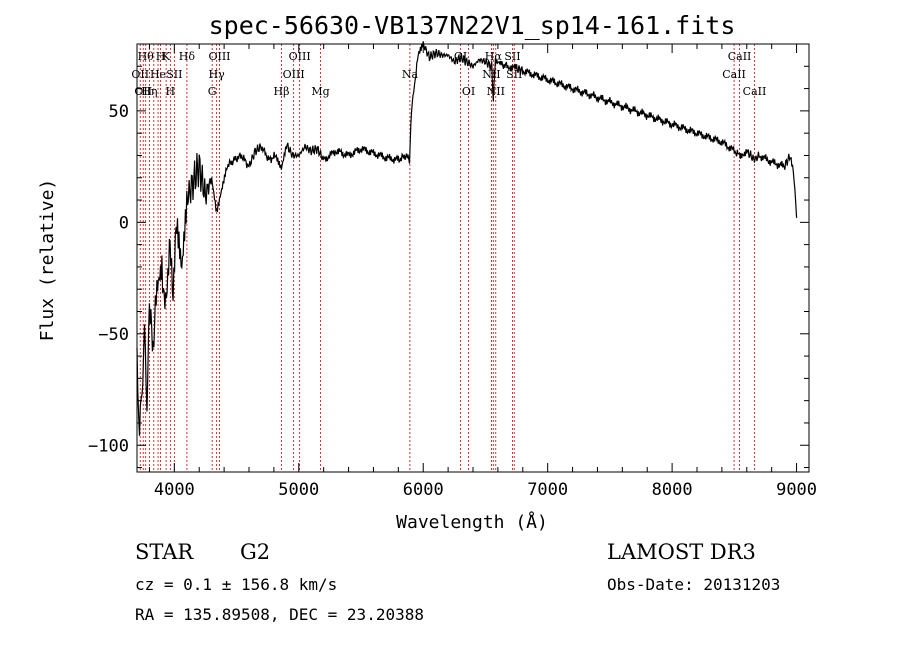  I want to click on line-label: OII, so click(140, 74).